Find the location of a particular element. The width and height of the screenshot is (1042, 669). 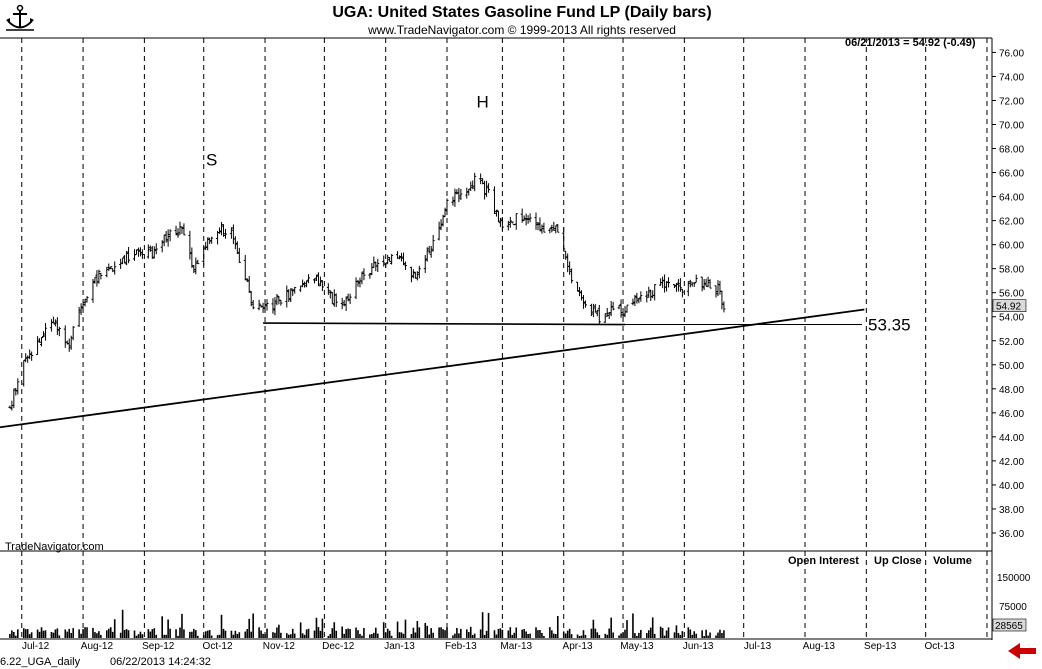

last-volume-label: 28565 is located at coordinates (1009, 626).